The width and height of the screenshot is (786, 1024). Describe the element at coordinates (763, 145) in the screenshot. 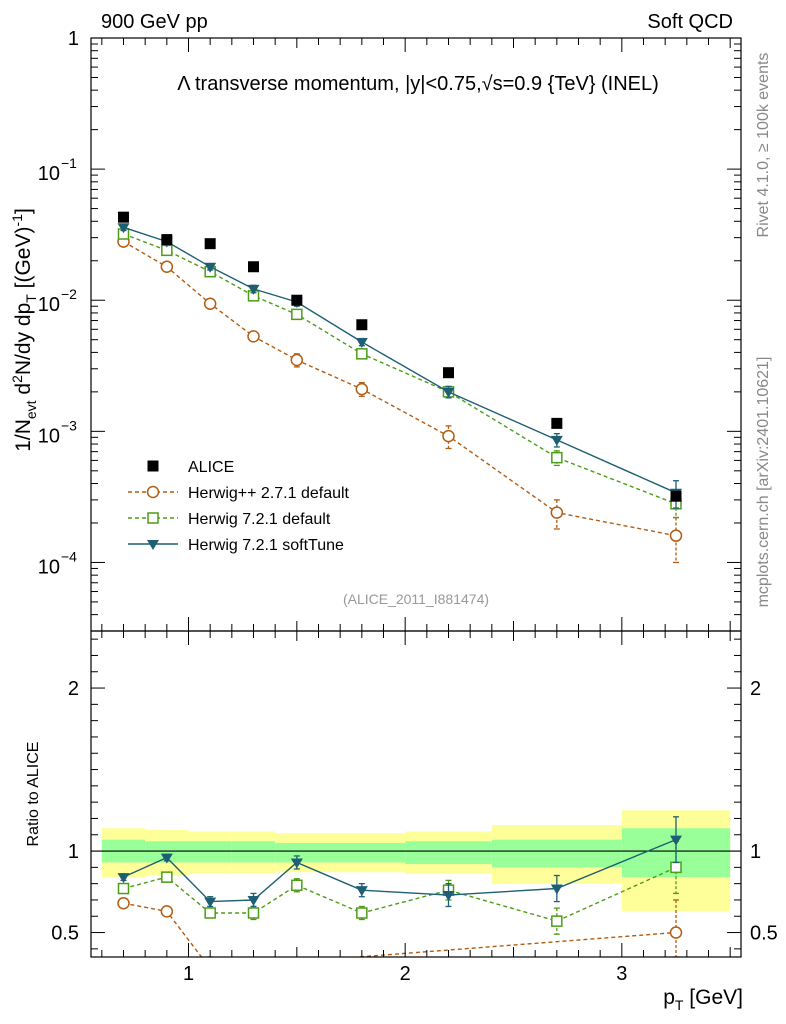

I see `rivet-label: Rivet 4.1.0, ≥ 100k events` at that location.